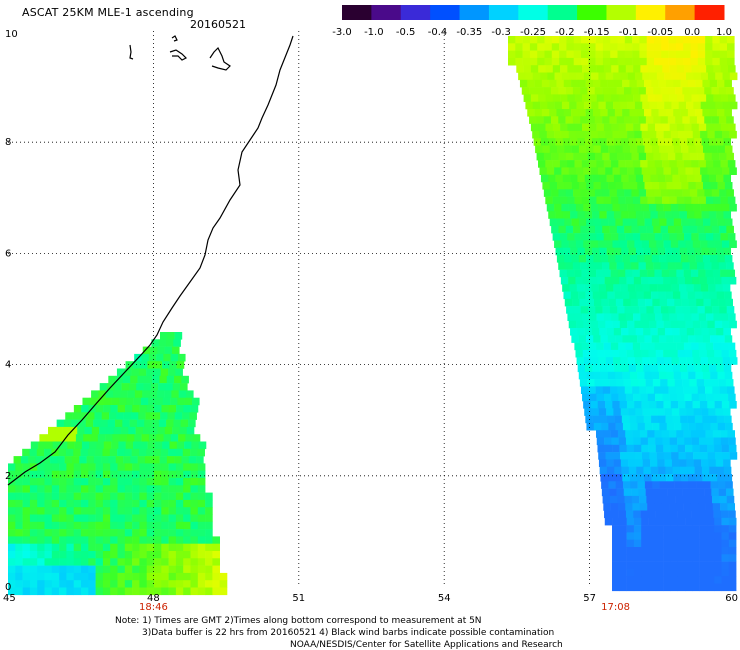 This screenshot has height=650, width=740. Describe the element at coordinates (629, 32) in the screenshot. I see `colorbar-label: -0.1` at that location.